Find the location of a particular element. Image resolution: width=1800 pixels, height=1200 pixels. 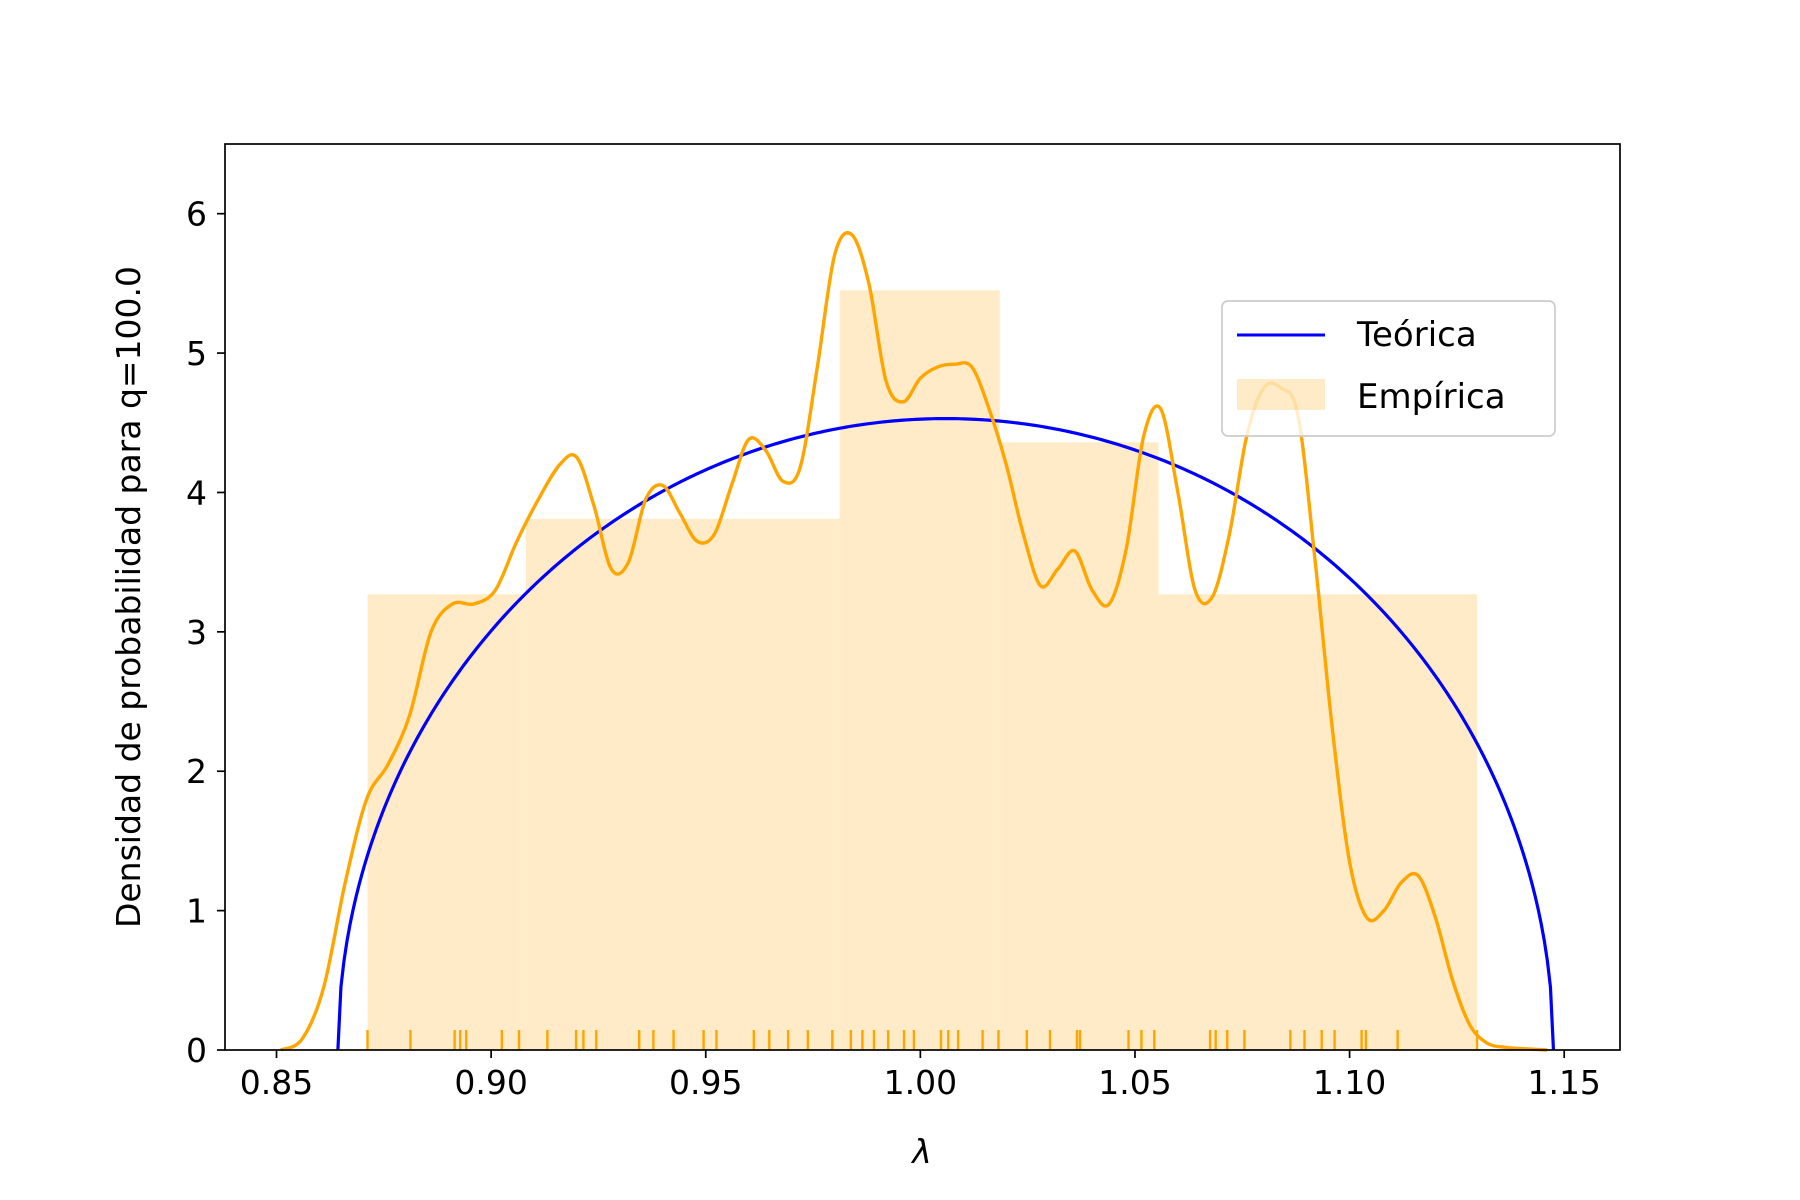

y-tick-label: 2 is located at coordinates (196, 771).